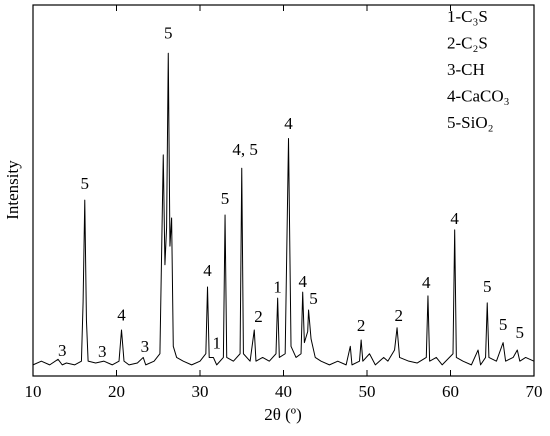  I want to click on legend-entry: 4-CaCO₃, so click(478, 95).